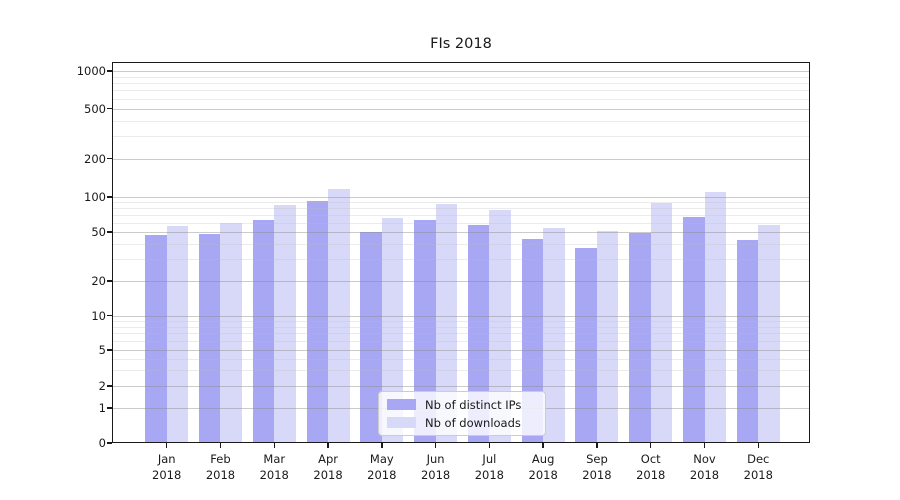  I want to click on bar-distinct-ips-jul, so click(478, 333).